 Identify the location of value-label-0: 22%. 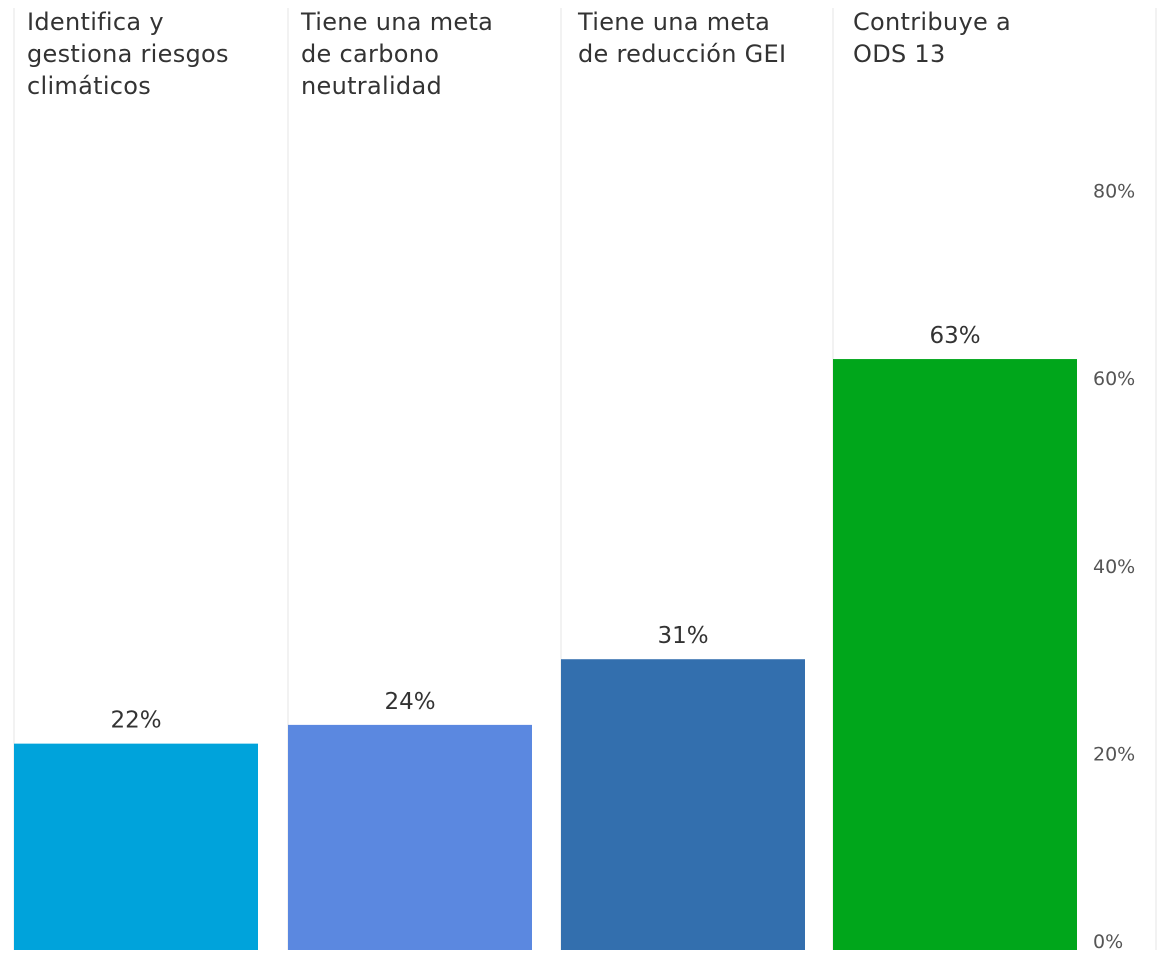
(135, 721).